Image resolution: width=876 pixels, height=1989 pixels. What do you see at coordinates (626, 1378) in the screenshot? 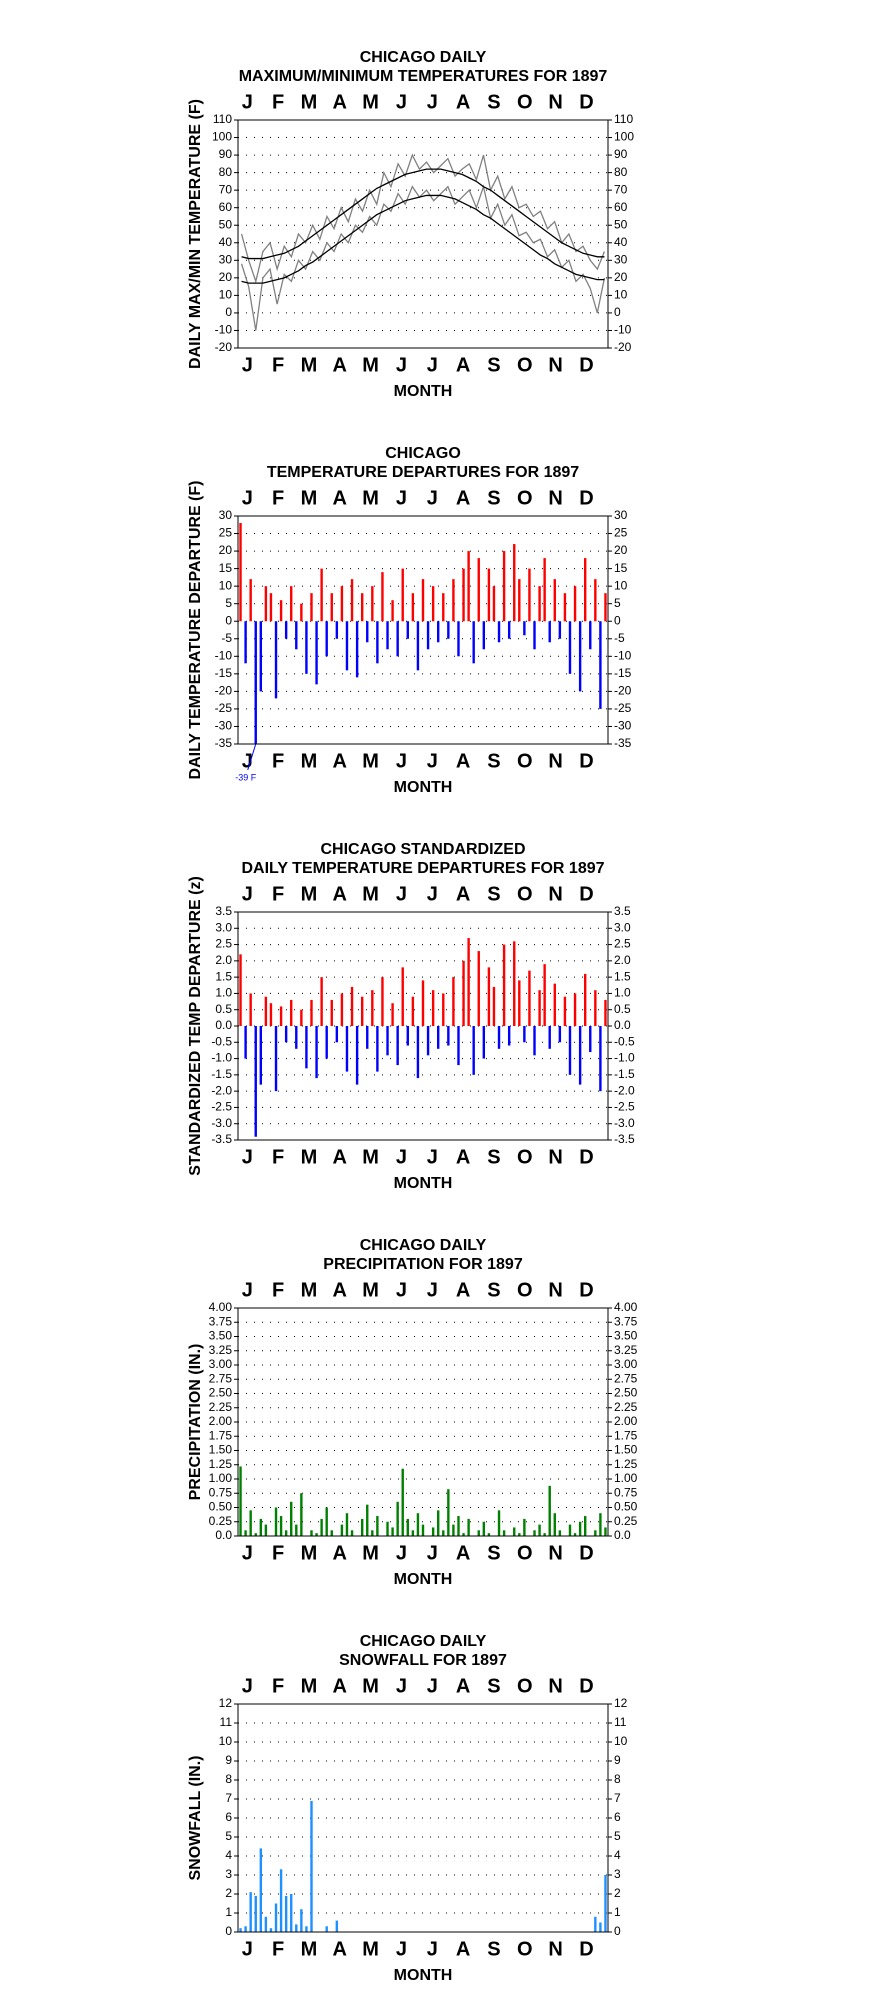
I see `y-tick-label-right: 2.75` at bounding box center [626, 1378].